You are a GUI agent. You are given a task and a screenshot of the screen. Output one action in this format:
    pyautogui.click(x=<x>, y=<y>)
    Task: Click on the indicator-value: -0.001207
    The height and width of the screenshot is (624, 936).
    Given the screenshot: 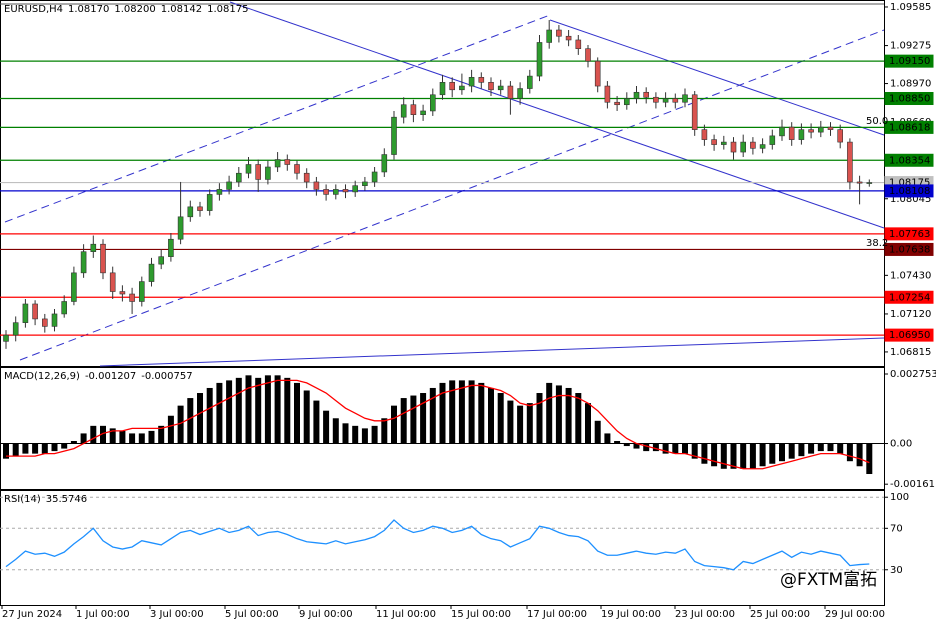 What is the action you would take?
    pyautogui.click(x=110, y=376)
    